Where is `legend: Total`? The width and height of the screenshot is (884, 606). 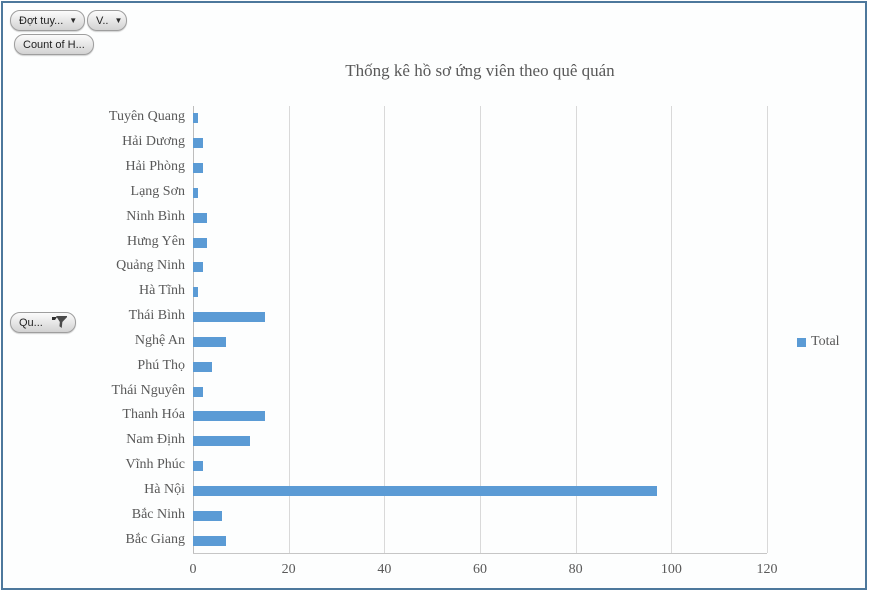
legend: Total is located at coordinates (818, 342).